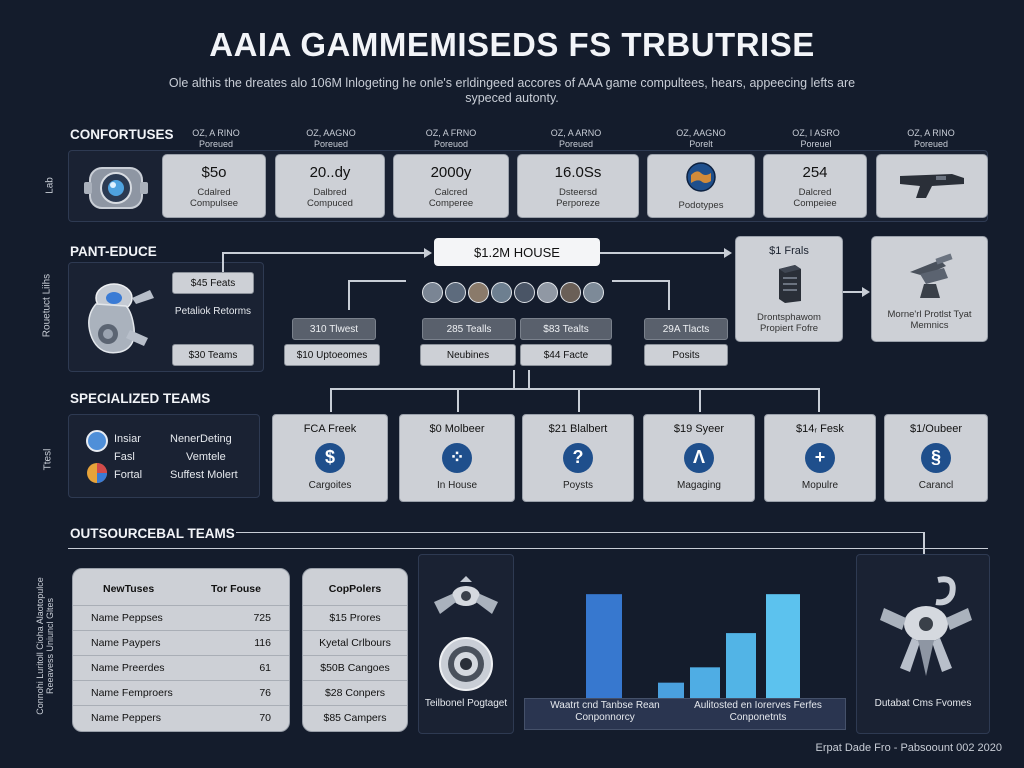 Image resolution: width=1024 pixels, height=768 pixels. Describe the element at coordinates (334, 329) in the screenshot. I see `upper-pill-1: 310 Tlwest` at that location.